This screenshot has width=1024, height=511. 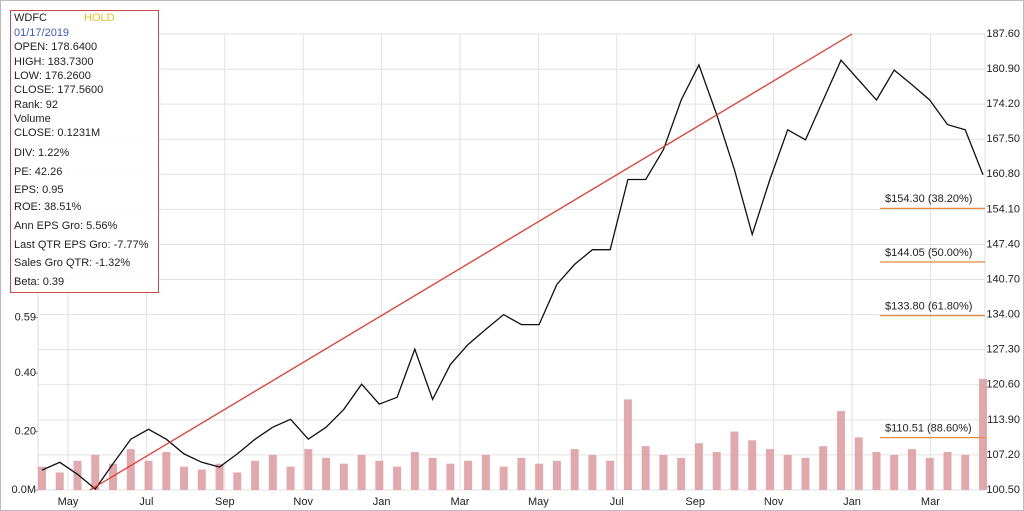 What do you see at coordinates (66, 226) in the screenshot?
I see `info-line: Ann EPS Gro: 5.56%` at bounding box center [66, 226].